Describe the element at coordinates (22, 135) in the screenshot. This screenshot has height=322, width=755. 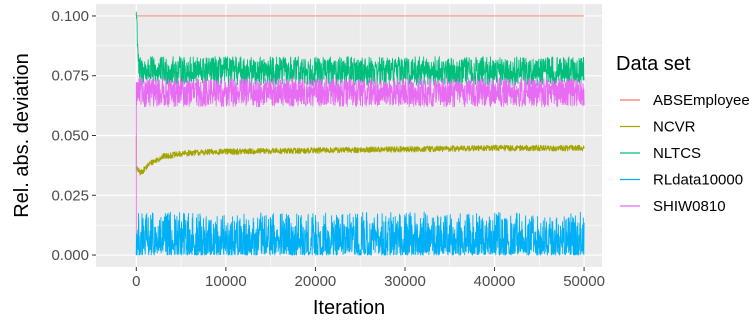
I see `y-axis-title: Rel. abs. deviation` at that location.